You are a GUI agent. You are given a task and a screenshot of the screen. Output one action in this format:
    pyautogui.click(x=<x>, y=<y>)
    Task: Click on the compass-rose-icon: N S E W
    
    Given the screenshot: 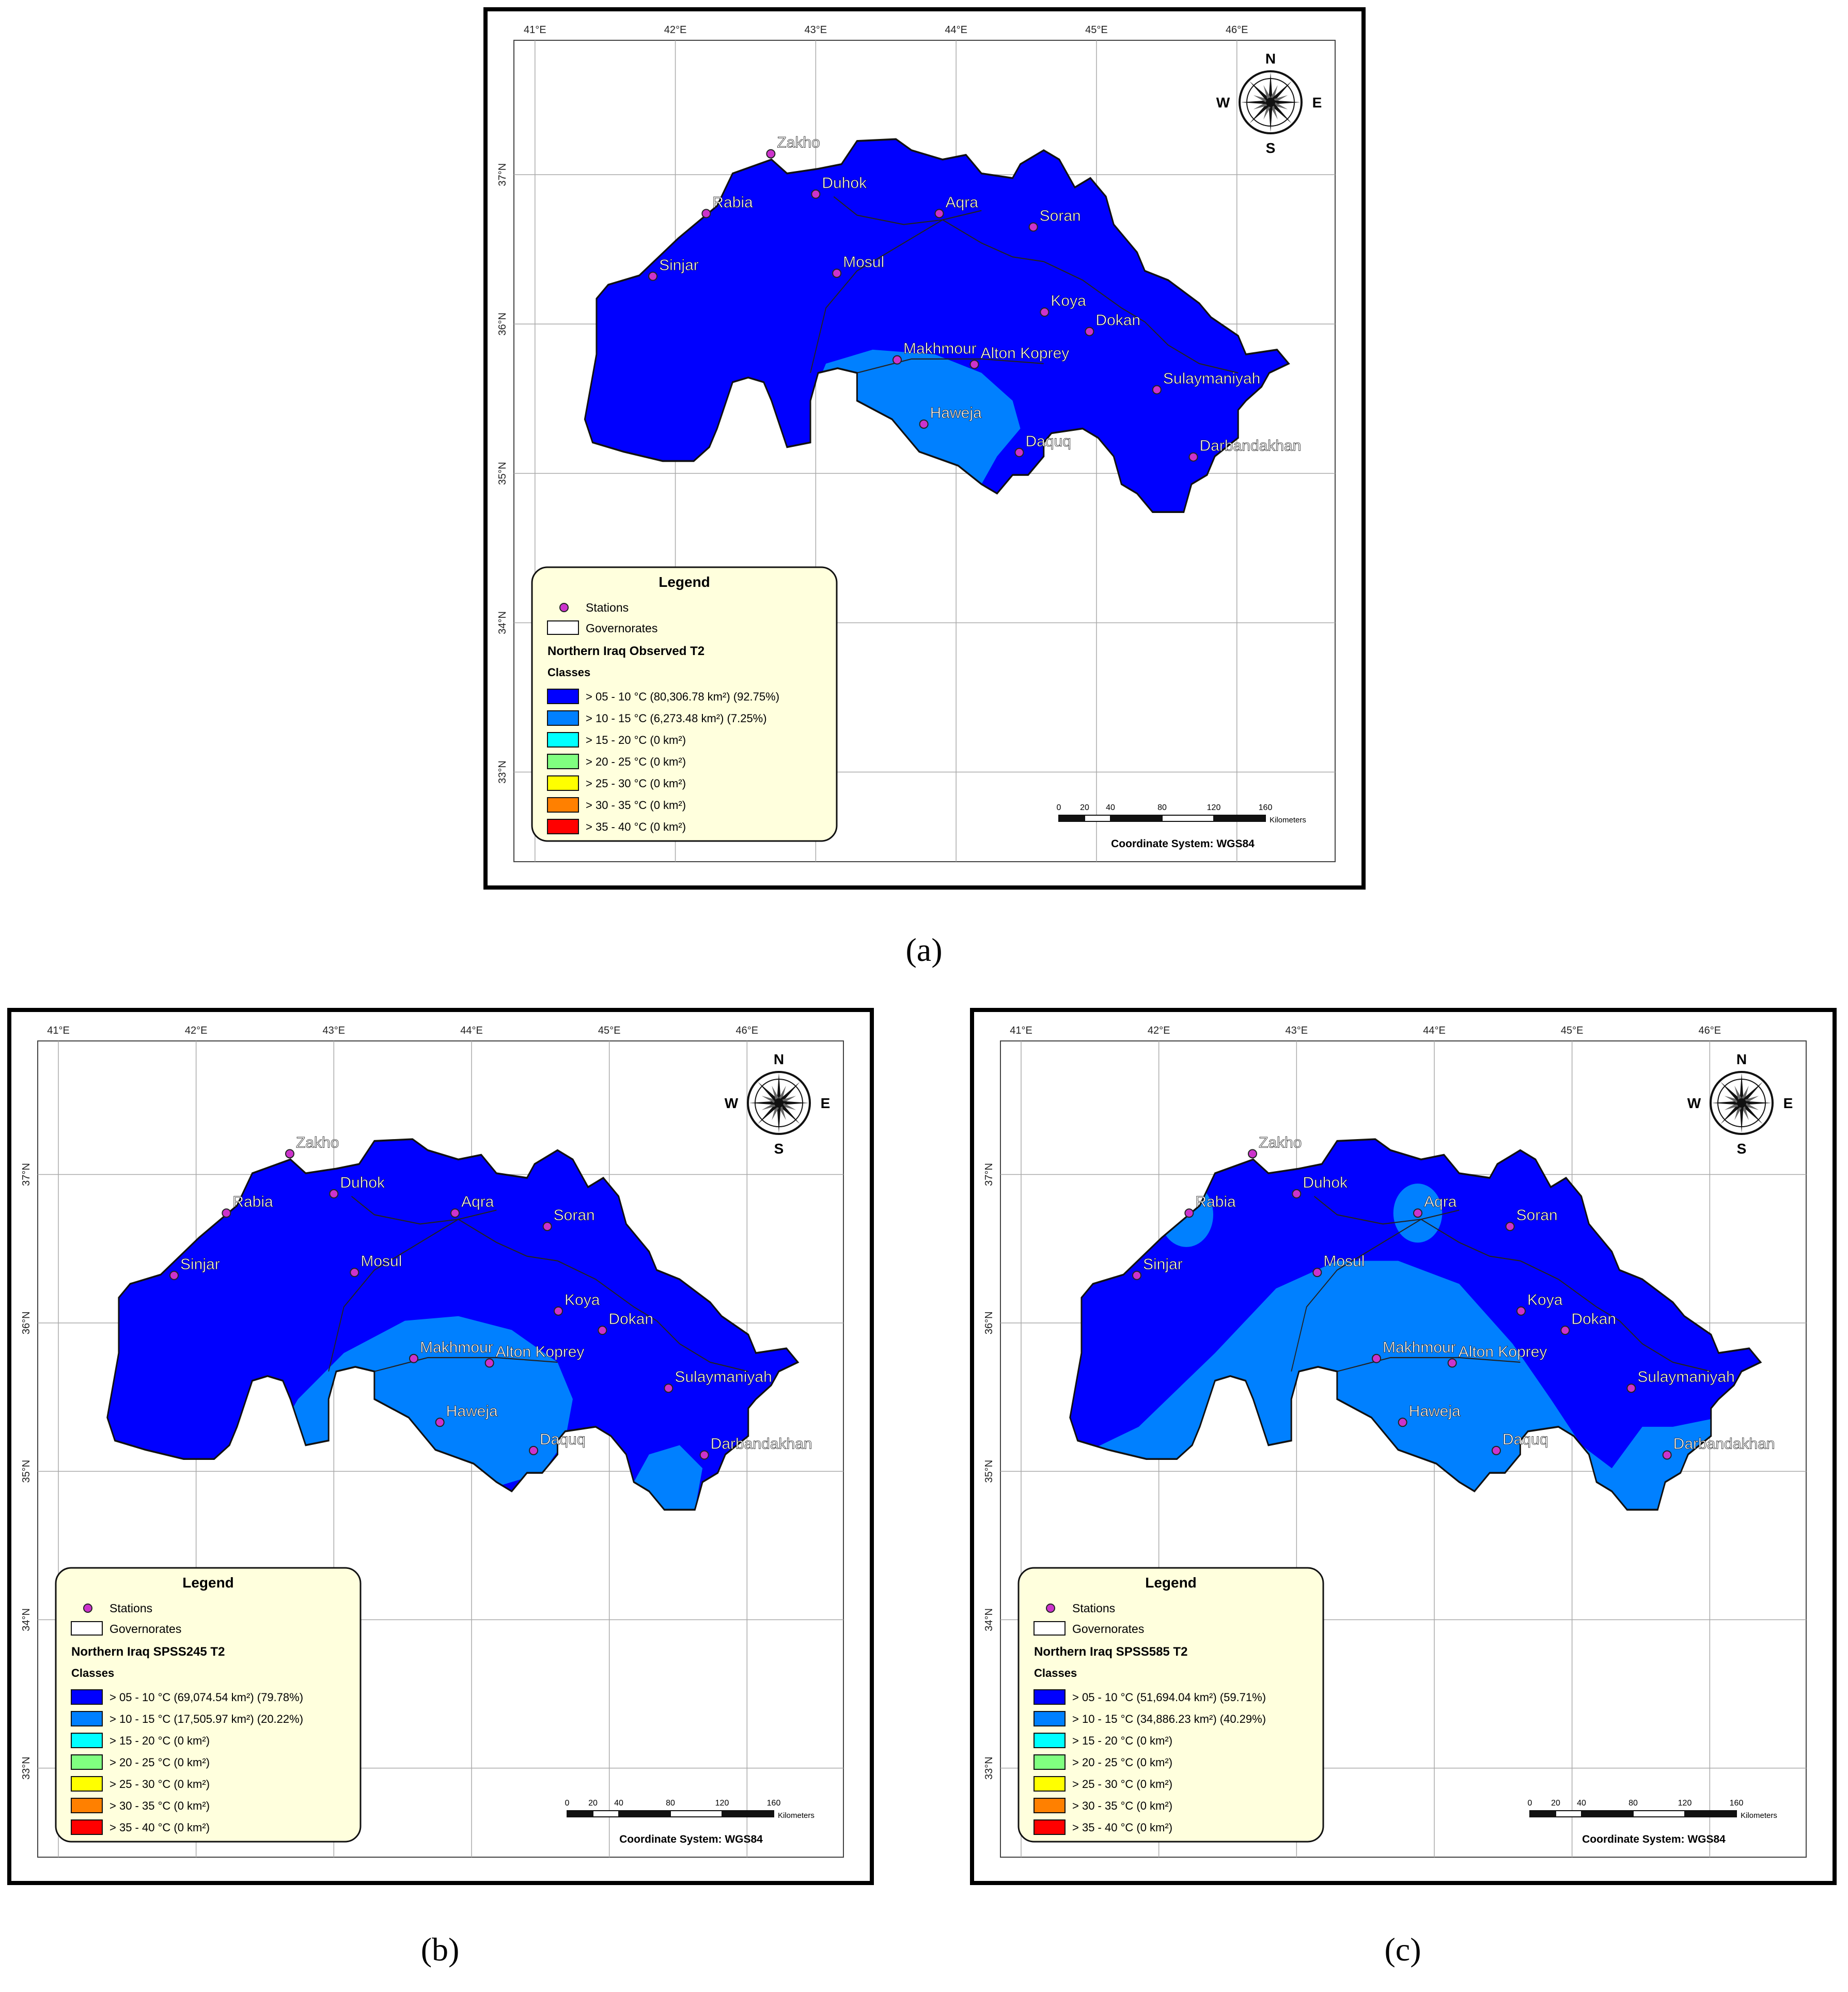 What is the action you would take?
    pyautogui.click(x=1740, y=1104)
    